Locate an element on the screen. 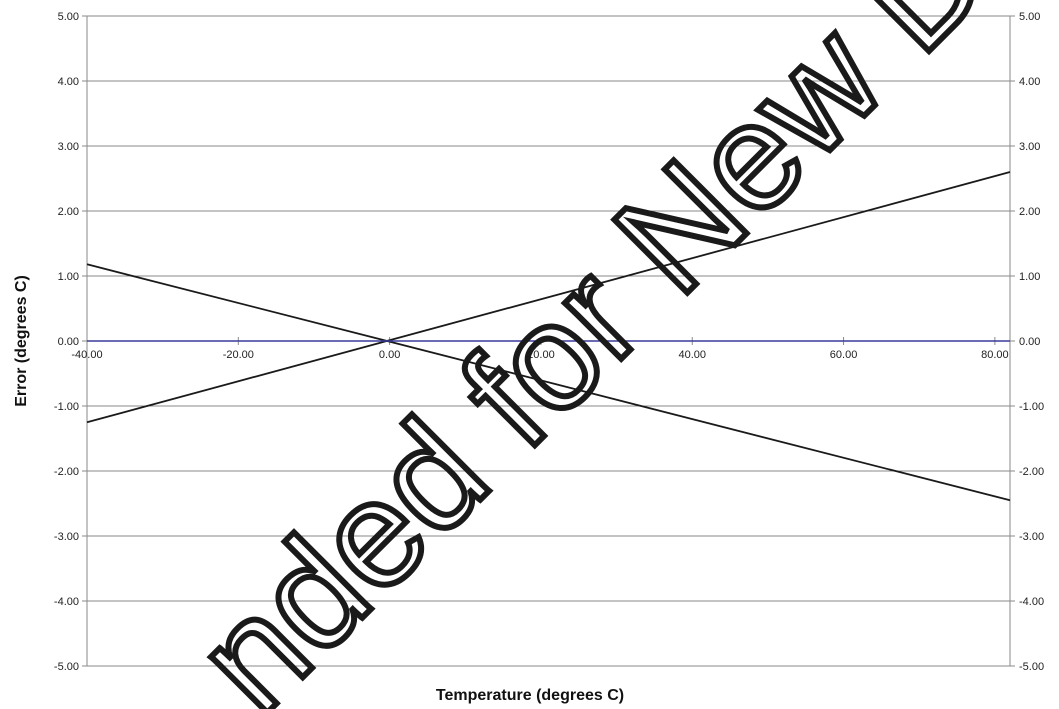  y-tick-label-right: -1.00 is located at coordinates (1031, 407).